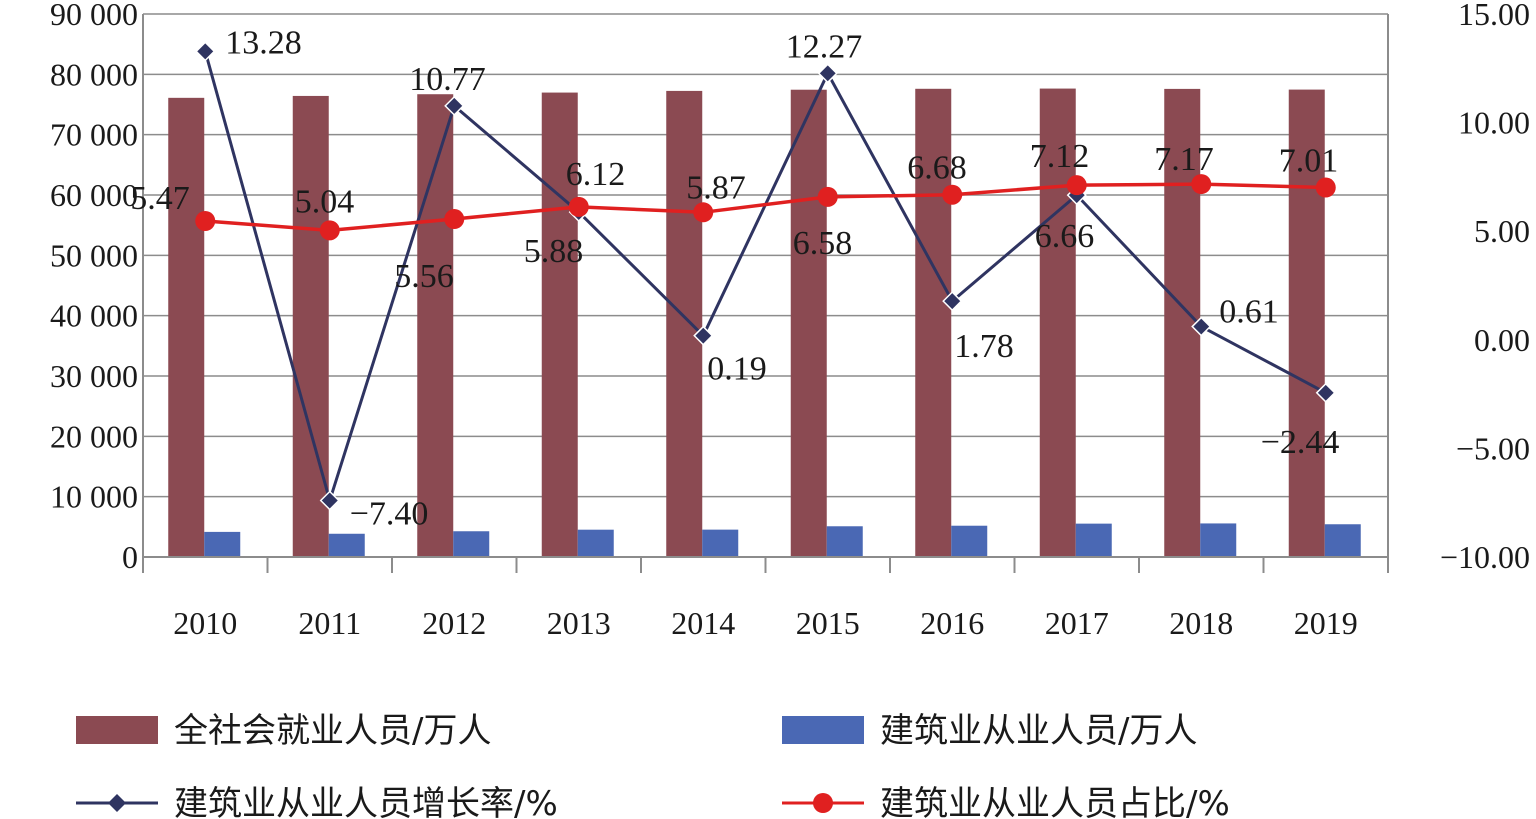 Image resolution: width=1536 pixels, height=819 pixels. Describe the element at coordinates (94, 497) in the screenshot. I see `left-axis-tick-label: 10 000` at that location.